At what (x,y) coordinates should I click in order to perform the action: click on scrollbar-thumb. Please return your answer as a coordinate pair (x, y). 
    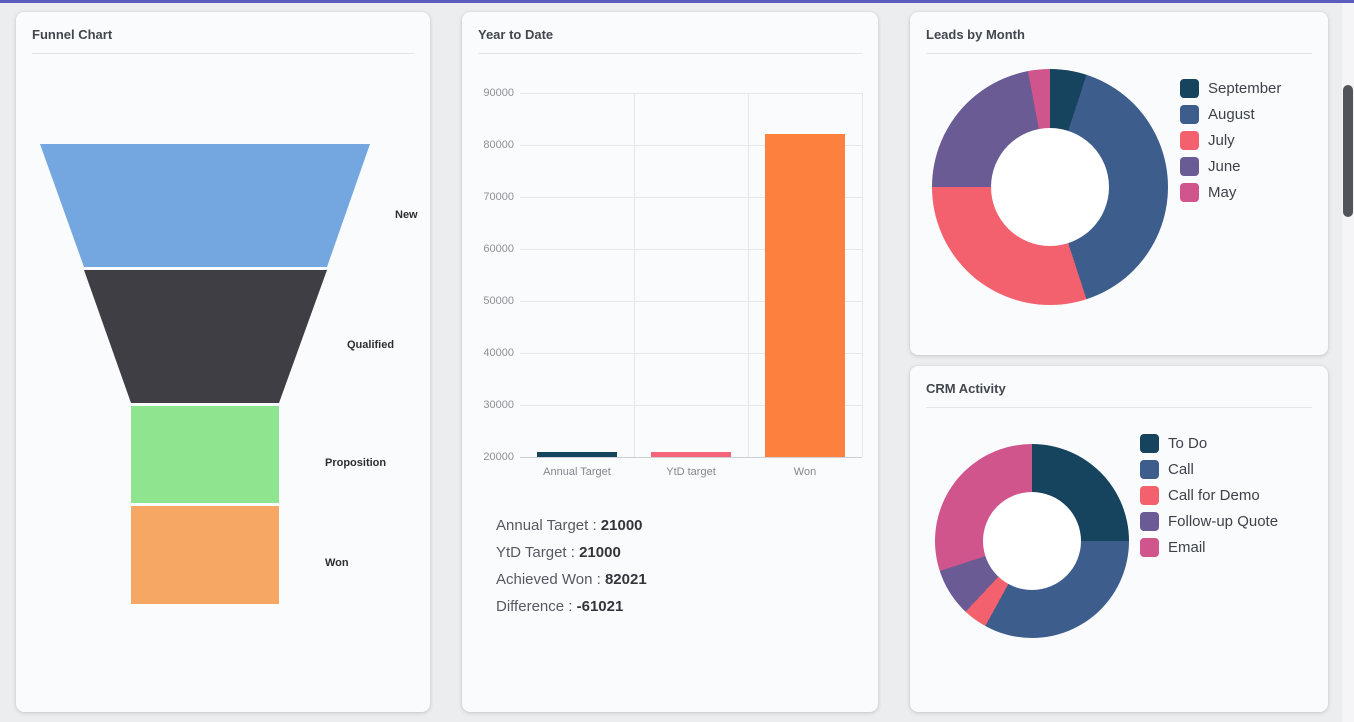
    Looking at the image, I should click on (1348, 151).